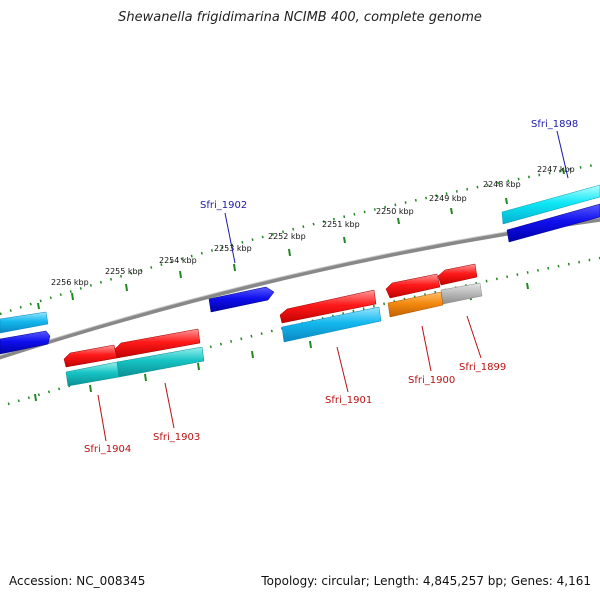 The image size is (600, 600). What do you see at coordinates (426, 348) in the screenshot?
I see `leader-line-sfri-1900` at bounding box center [426, 348].